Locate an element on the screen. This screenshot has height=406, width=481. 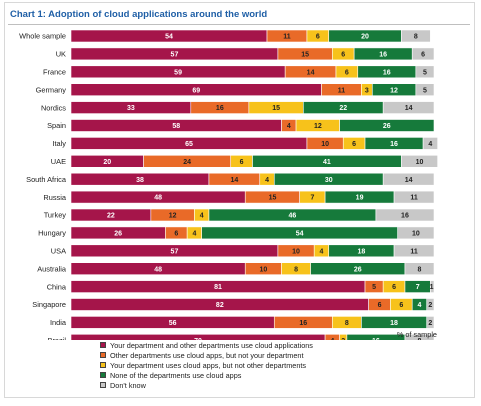
data-label: 41 is located at coordinates (327, 162).